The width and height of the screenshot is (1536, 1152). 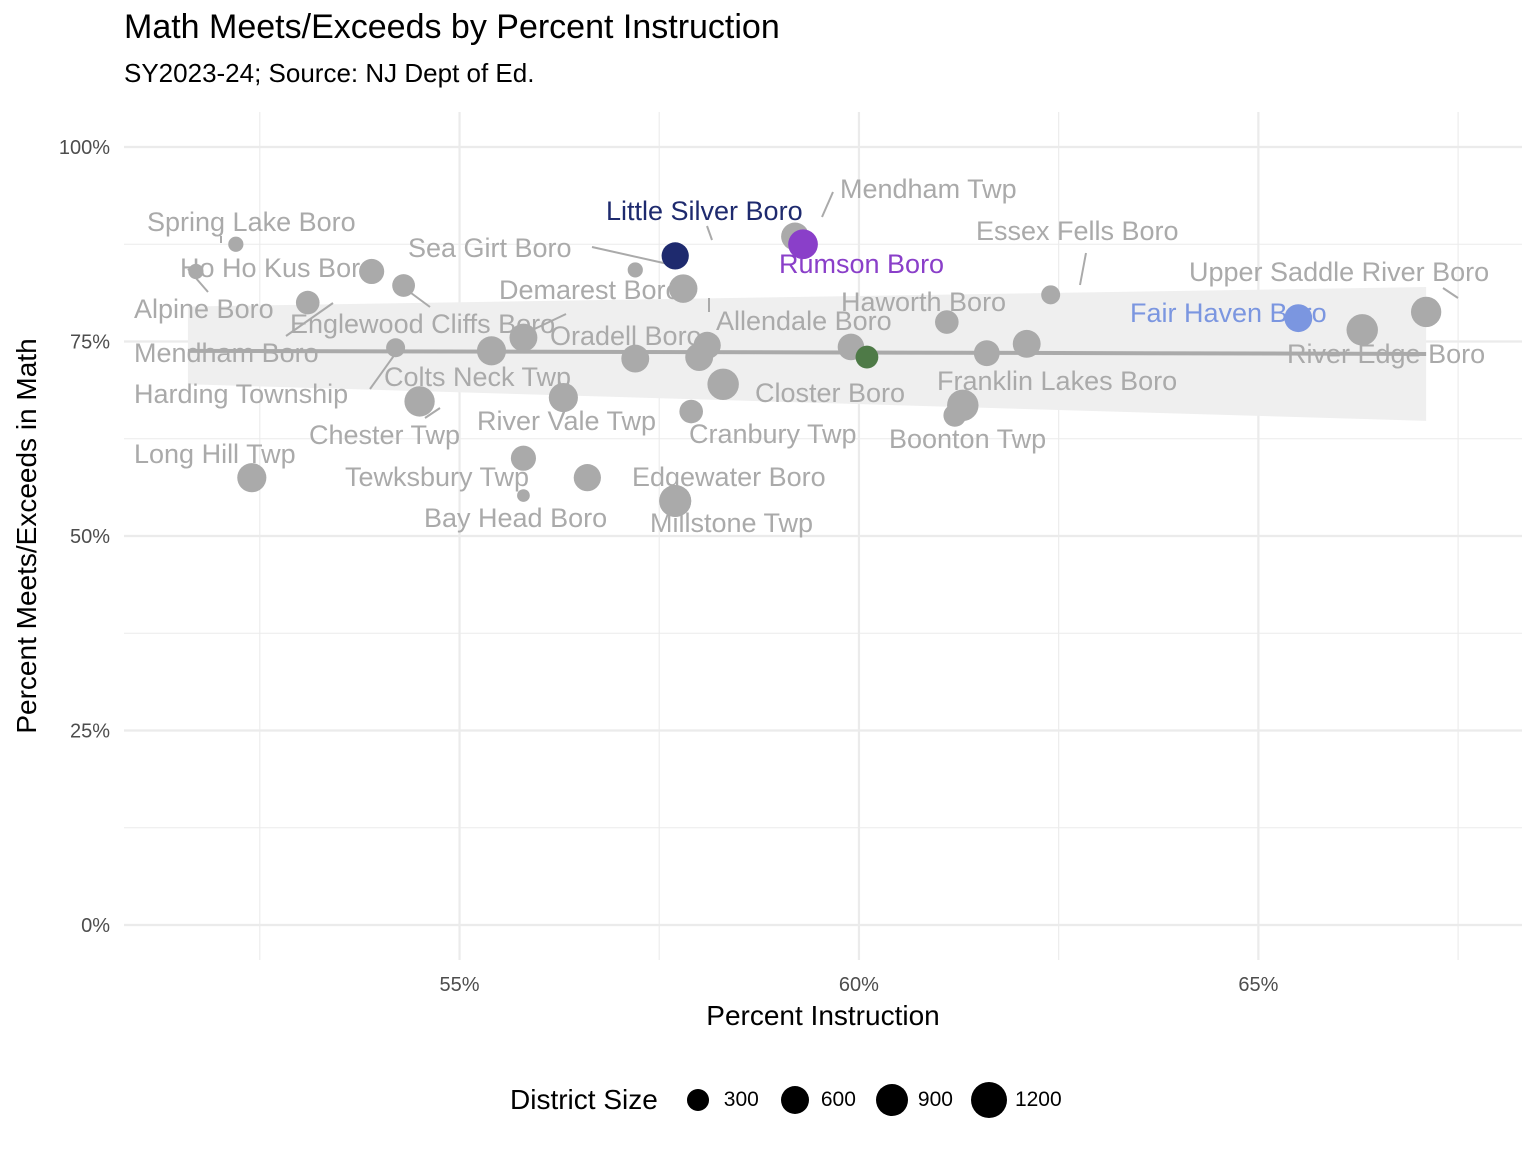 What do you see at coordinates (731, 523) in the screenshot?
I see `point-label: Millstone Twp` at bounding box center [731, 523].